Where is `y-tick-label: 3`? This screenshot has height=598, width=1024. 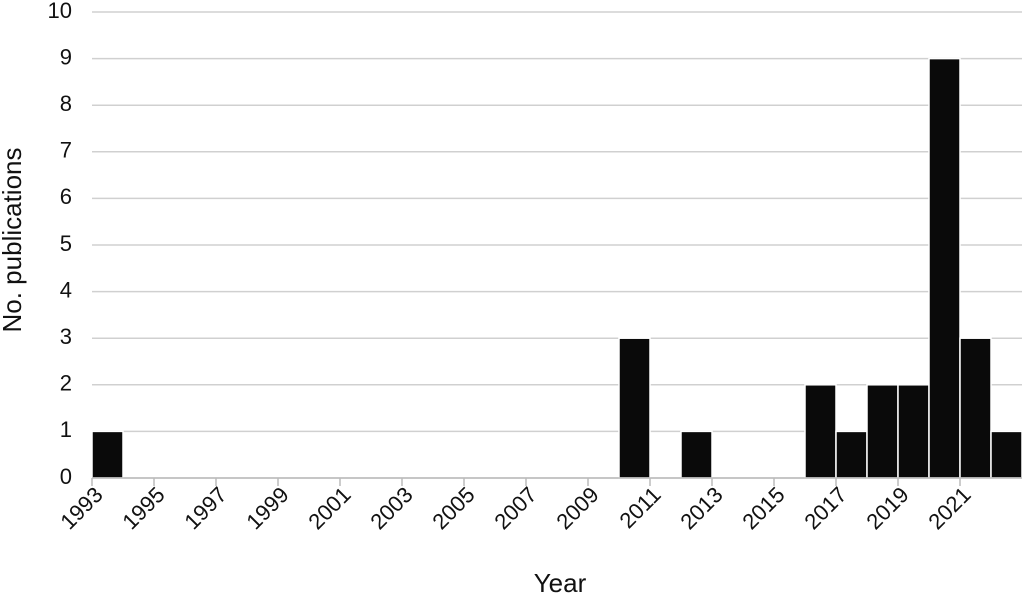 y-tick-label: 3 is located at coordinates (66, 336).